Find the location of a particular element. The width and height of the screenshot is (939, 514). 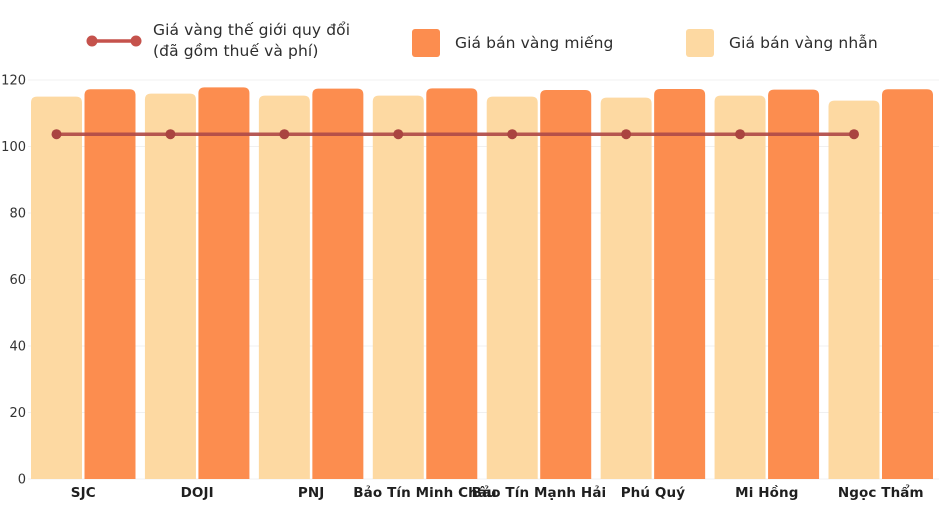

legend-item-mieng: Giá bán vàng miếng is located at coordinates (513, 43).